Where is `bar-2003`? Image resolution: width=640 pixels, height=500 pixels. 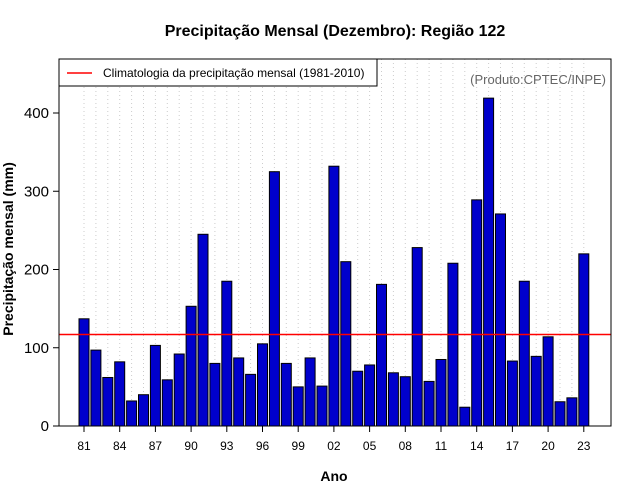 bar-2003 is located at coordinates (346, 344).